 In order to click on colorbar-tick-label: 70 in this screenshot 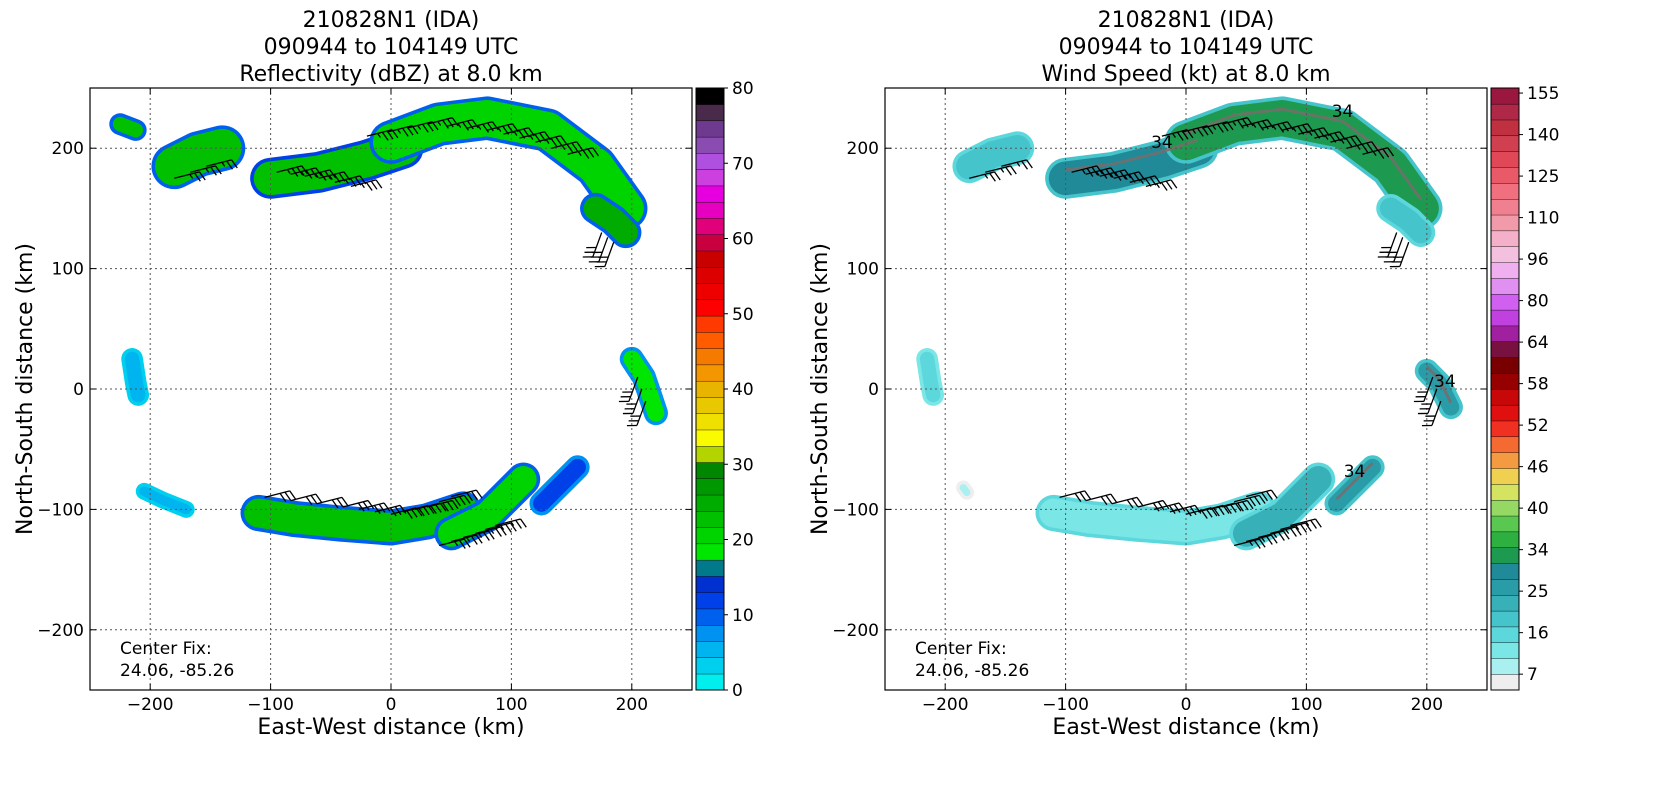, I will do `click(743, 164)`.